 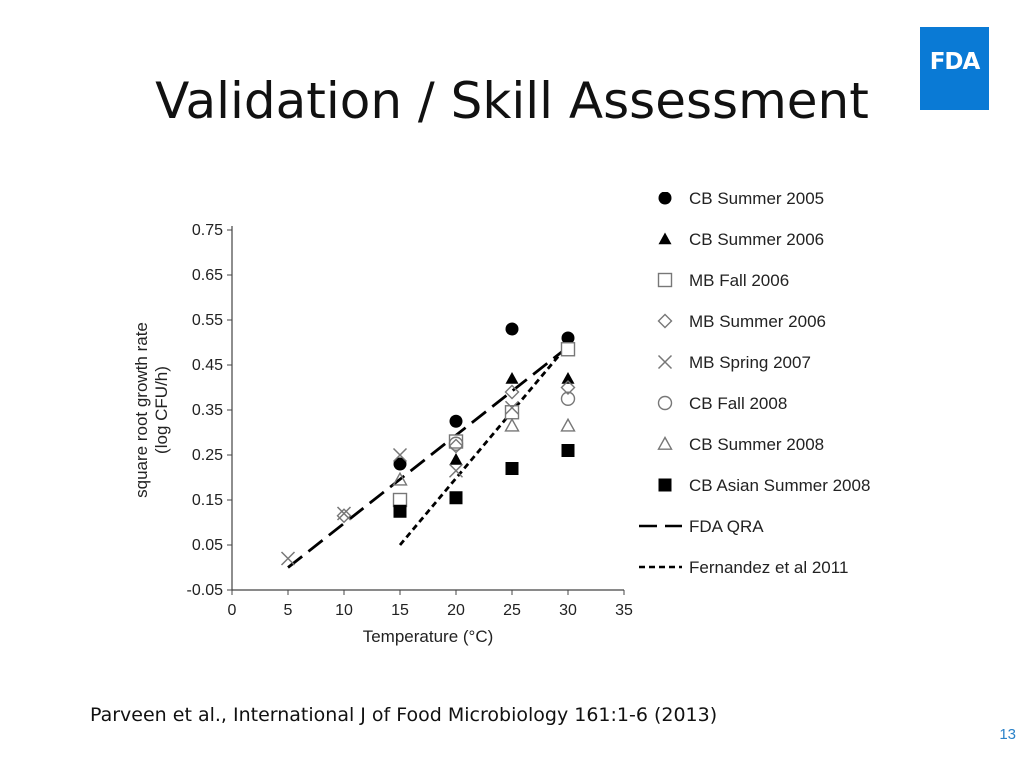 What do you see at coordinates (779, 485) in the screenshot?
I see `legend-label-7: CB Asian Summer 2008` at bounding box center [779, 485].